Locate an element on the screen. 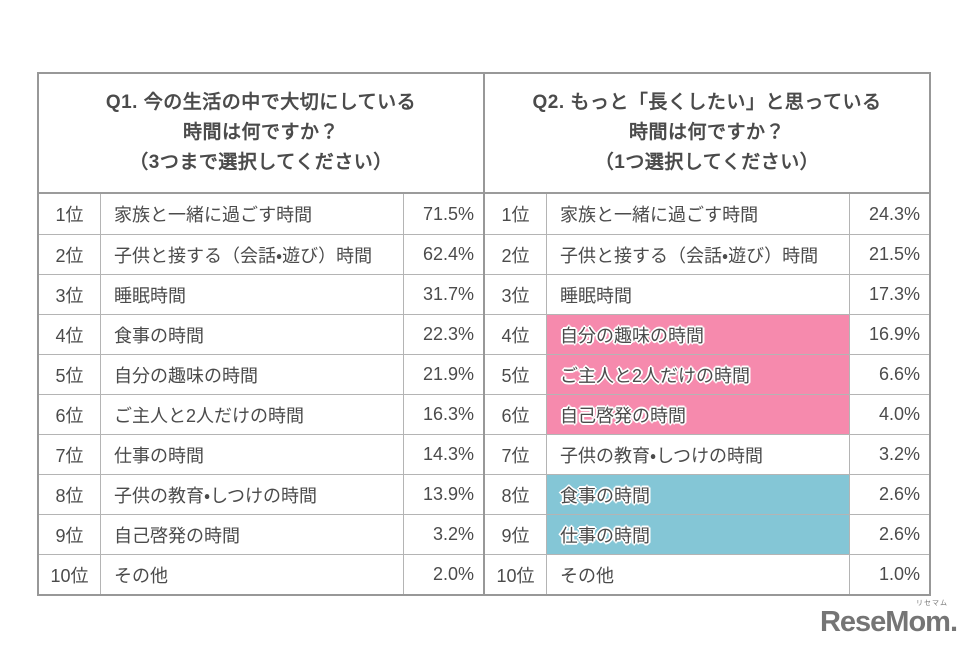 The width and height of the screenshot is (969, 648). value-cell: 22.3% is located at coordinates (443, 334).